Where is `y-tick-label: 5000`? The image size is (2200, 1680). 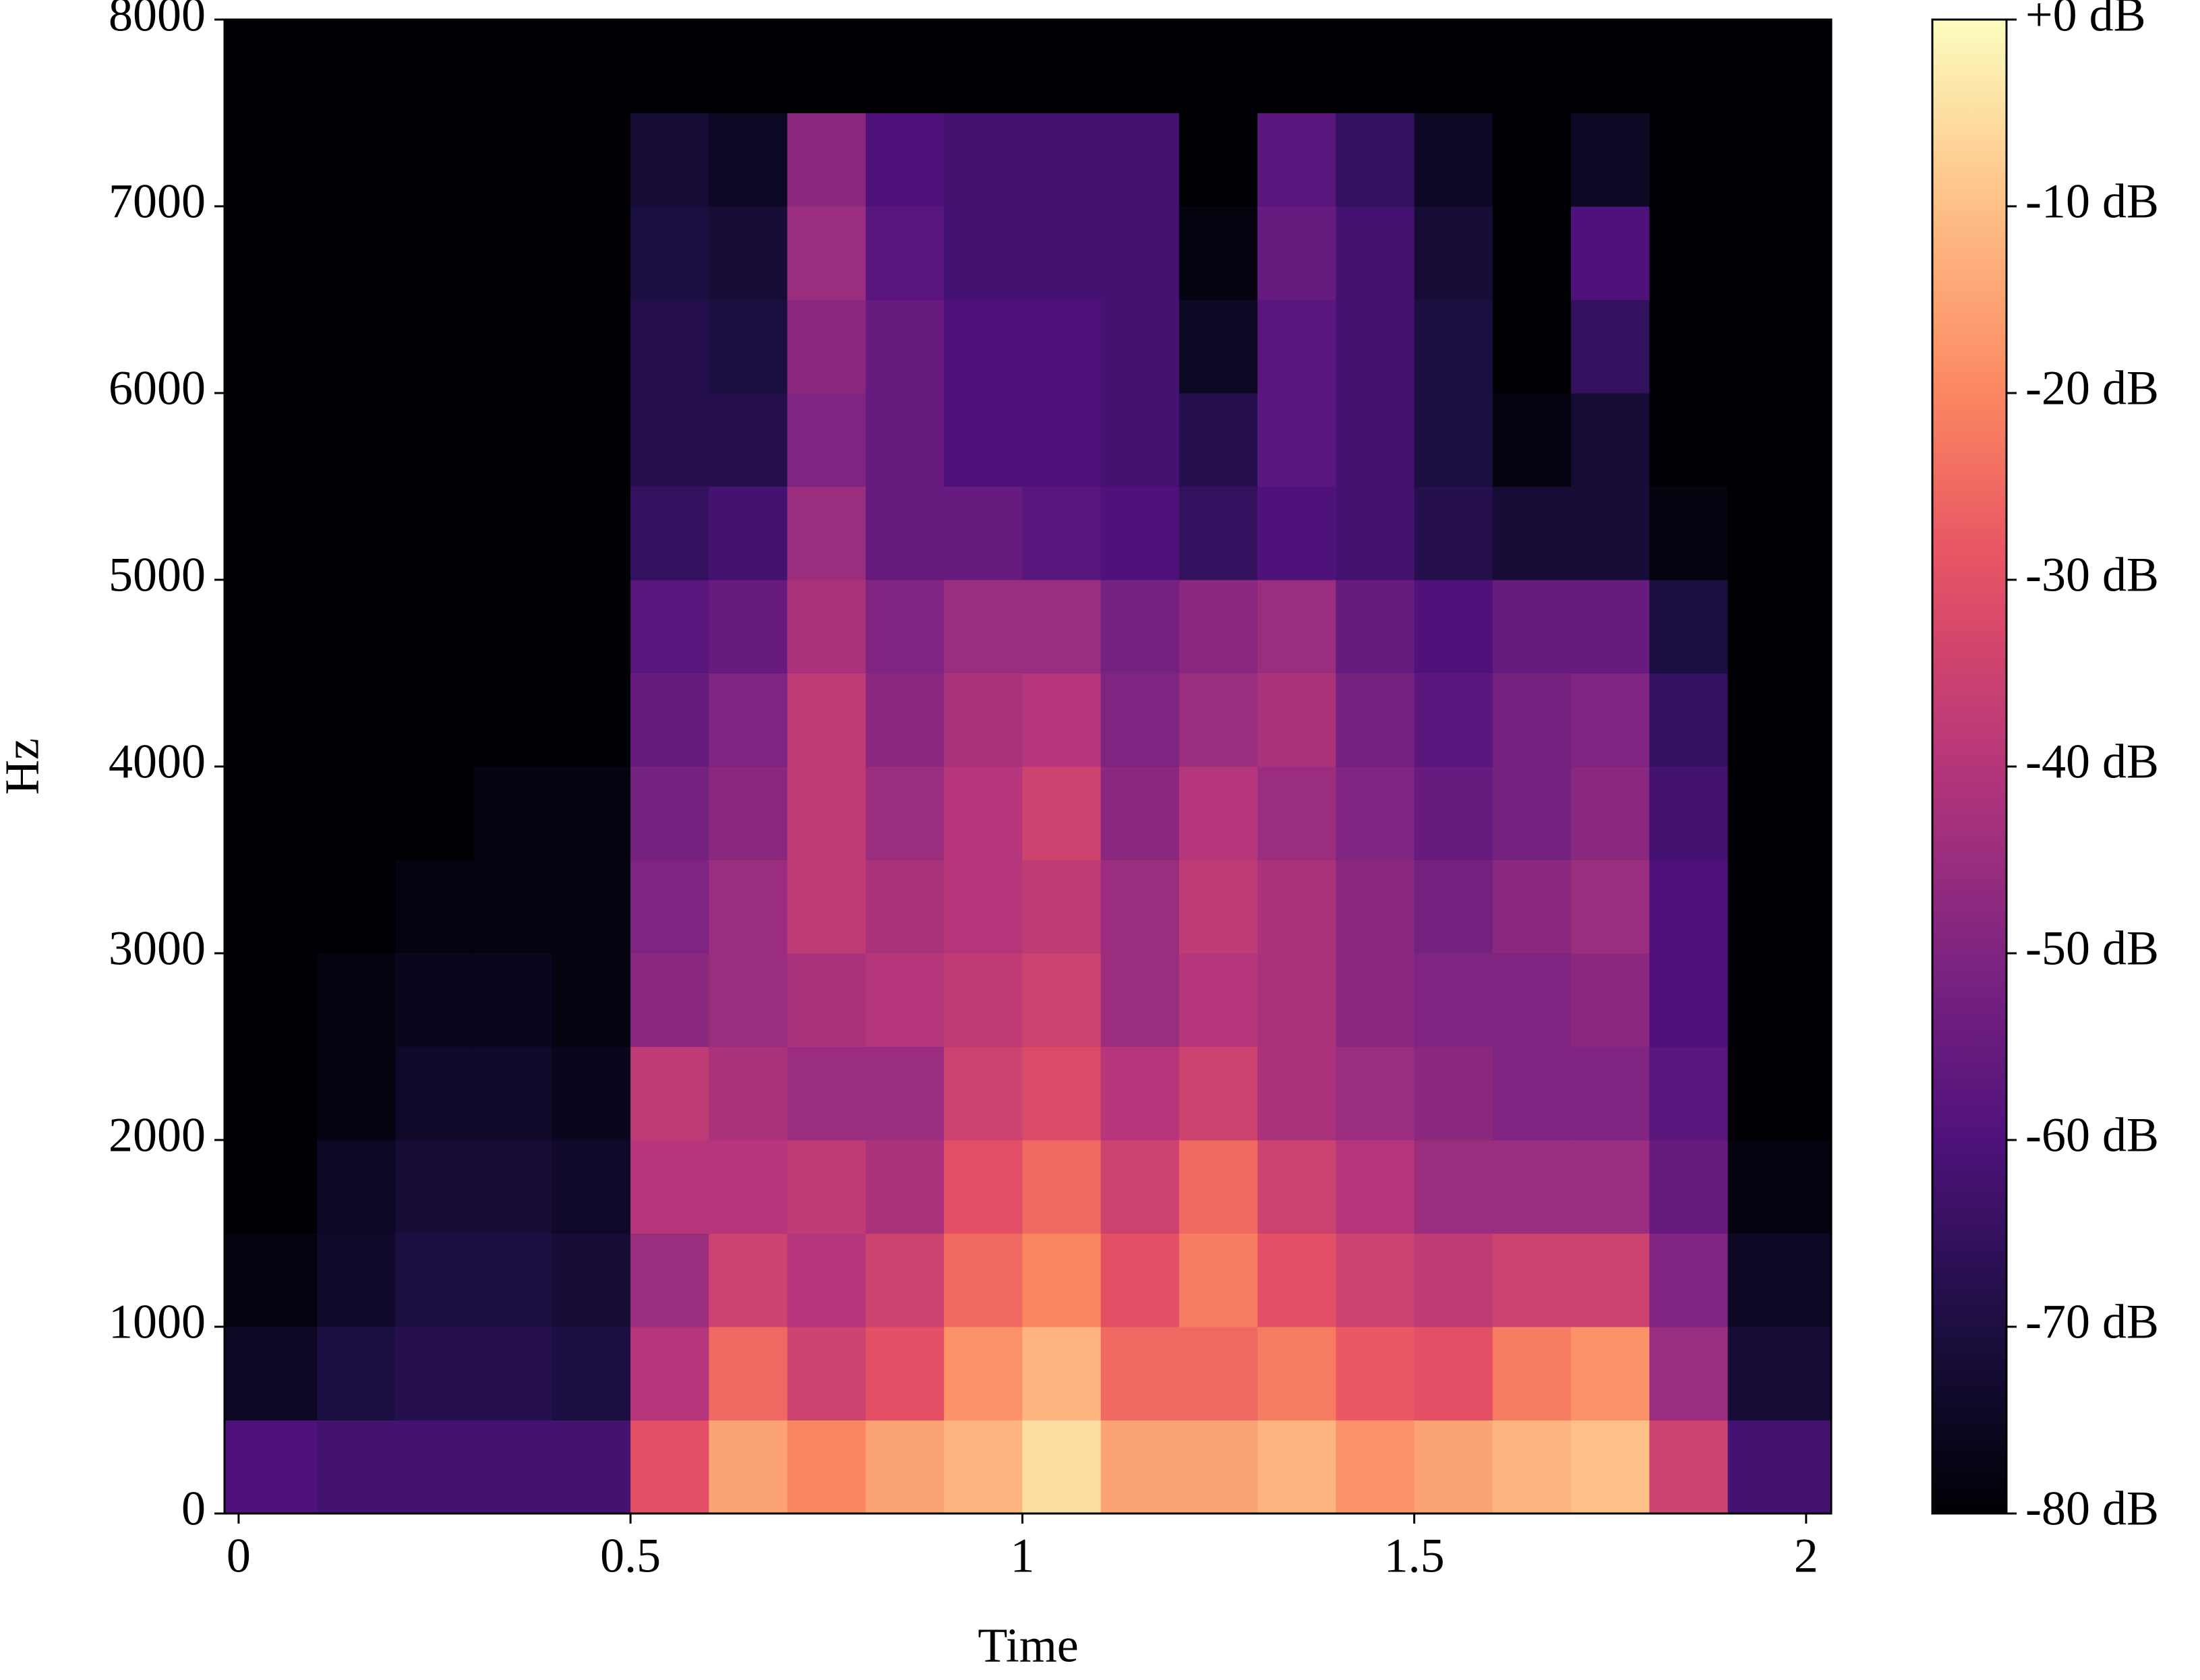
y-tick-label: 5000 is located at coordinates (157, 575).